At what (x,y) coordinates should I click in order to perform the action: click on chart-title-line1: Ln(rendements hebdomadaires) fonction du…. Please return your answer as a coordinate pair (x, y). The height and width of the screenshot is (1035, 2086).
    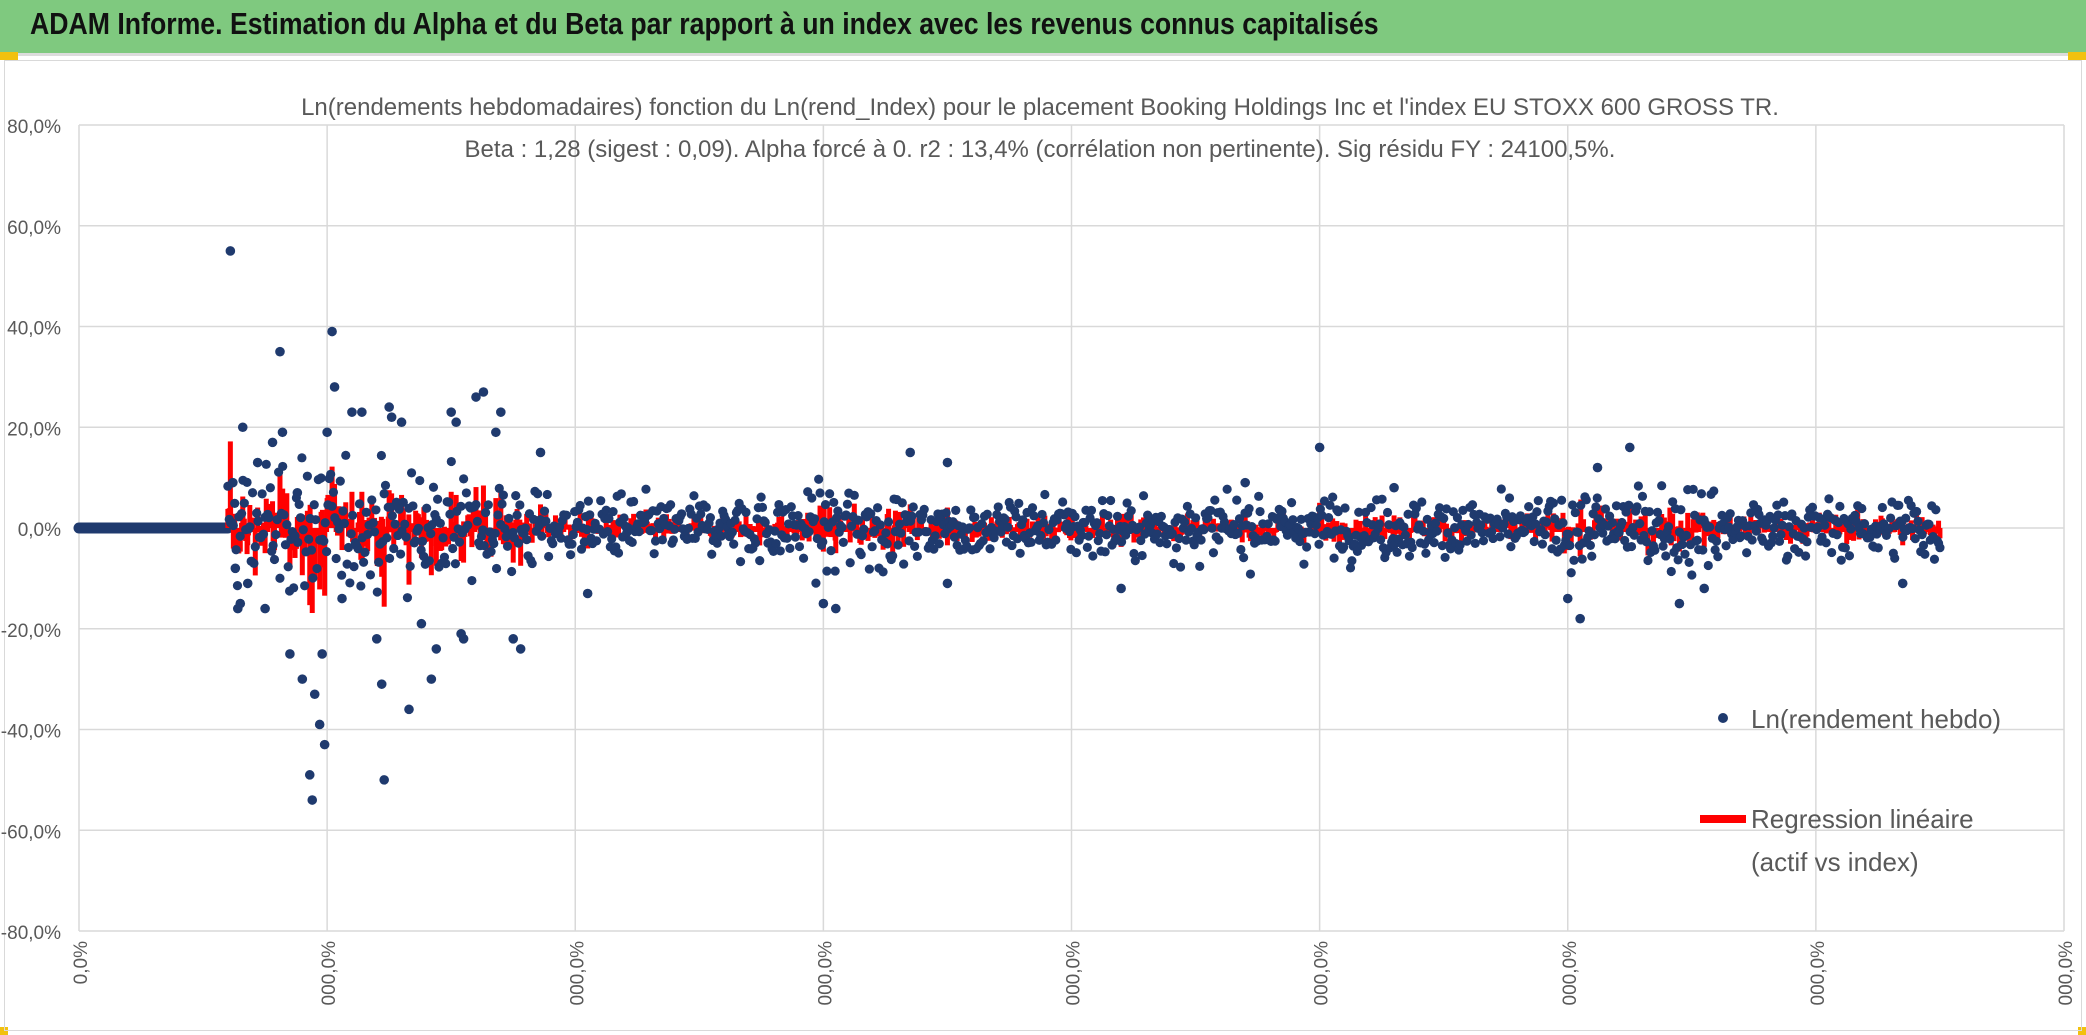
    Looking at the image, I should click on (1040, 107).